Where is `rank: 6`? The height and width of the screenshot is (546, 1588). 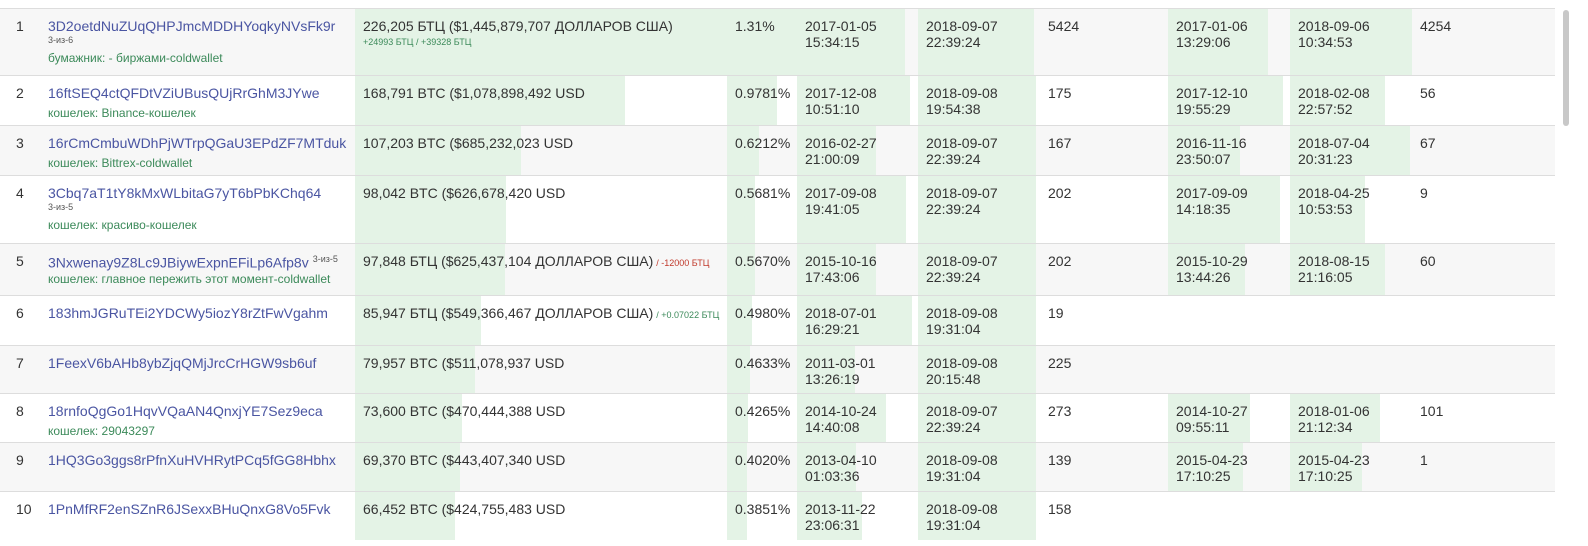 rank: 6 is located at coordinates (20, 313).